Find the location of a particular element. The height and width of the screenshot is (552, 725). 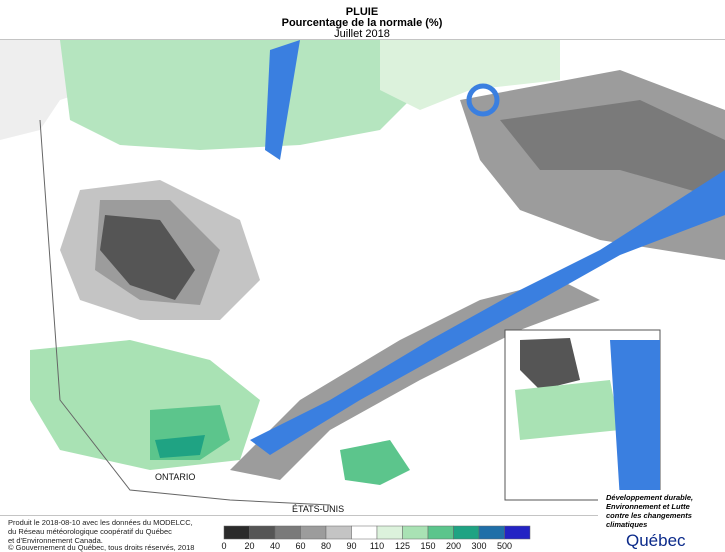

legend-tick: 110 is located at coordinates (377, 546).